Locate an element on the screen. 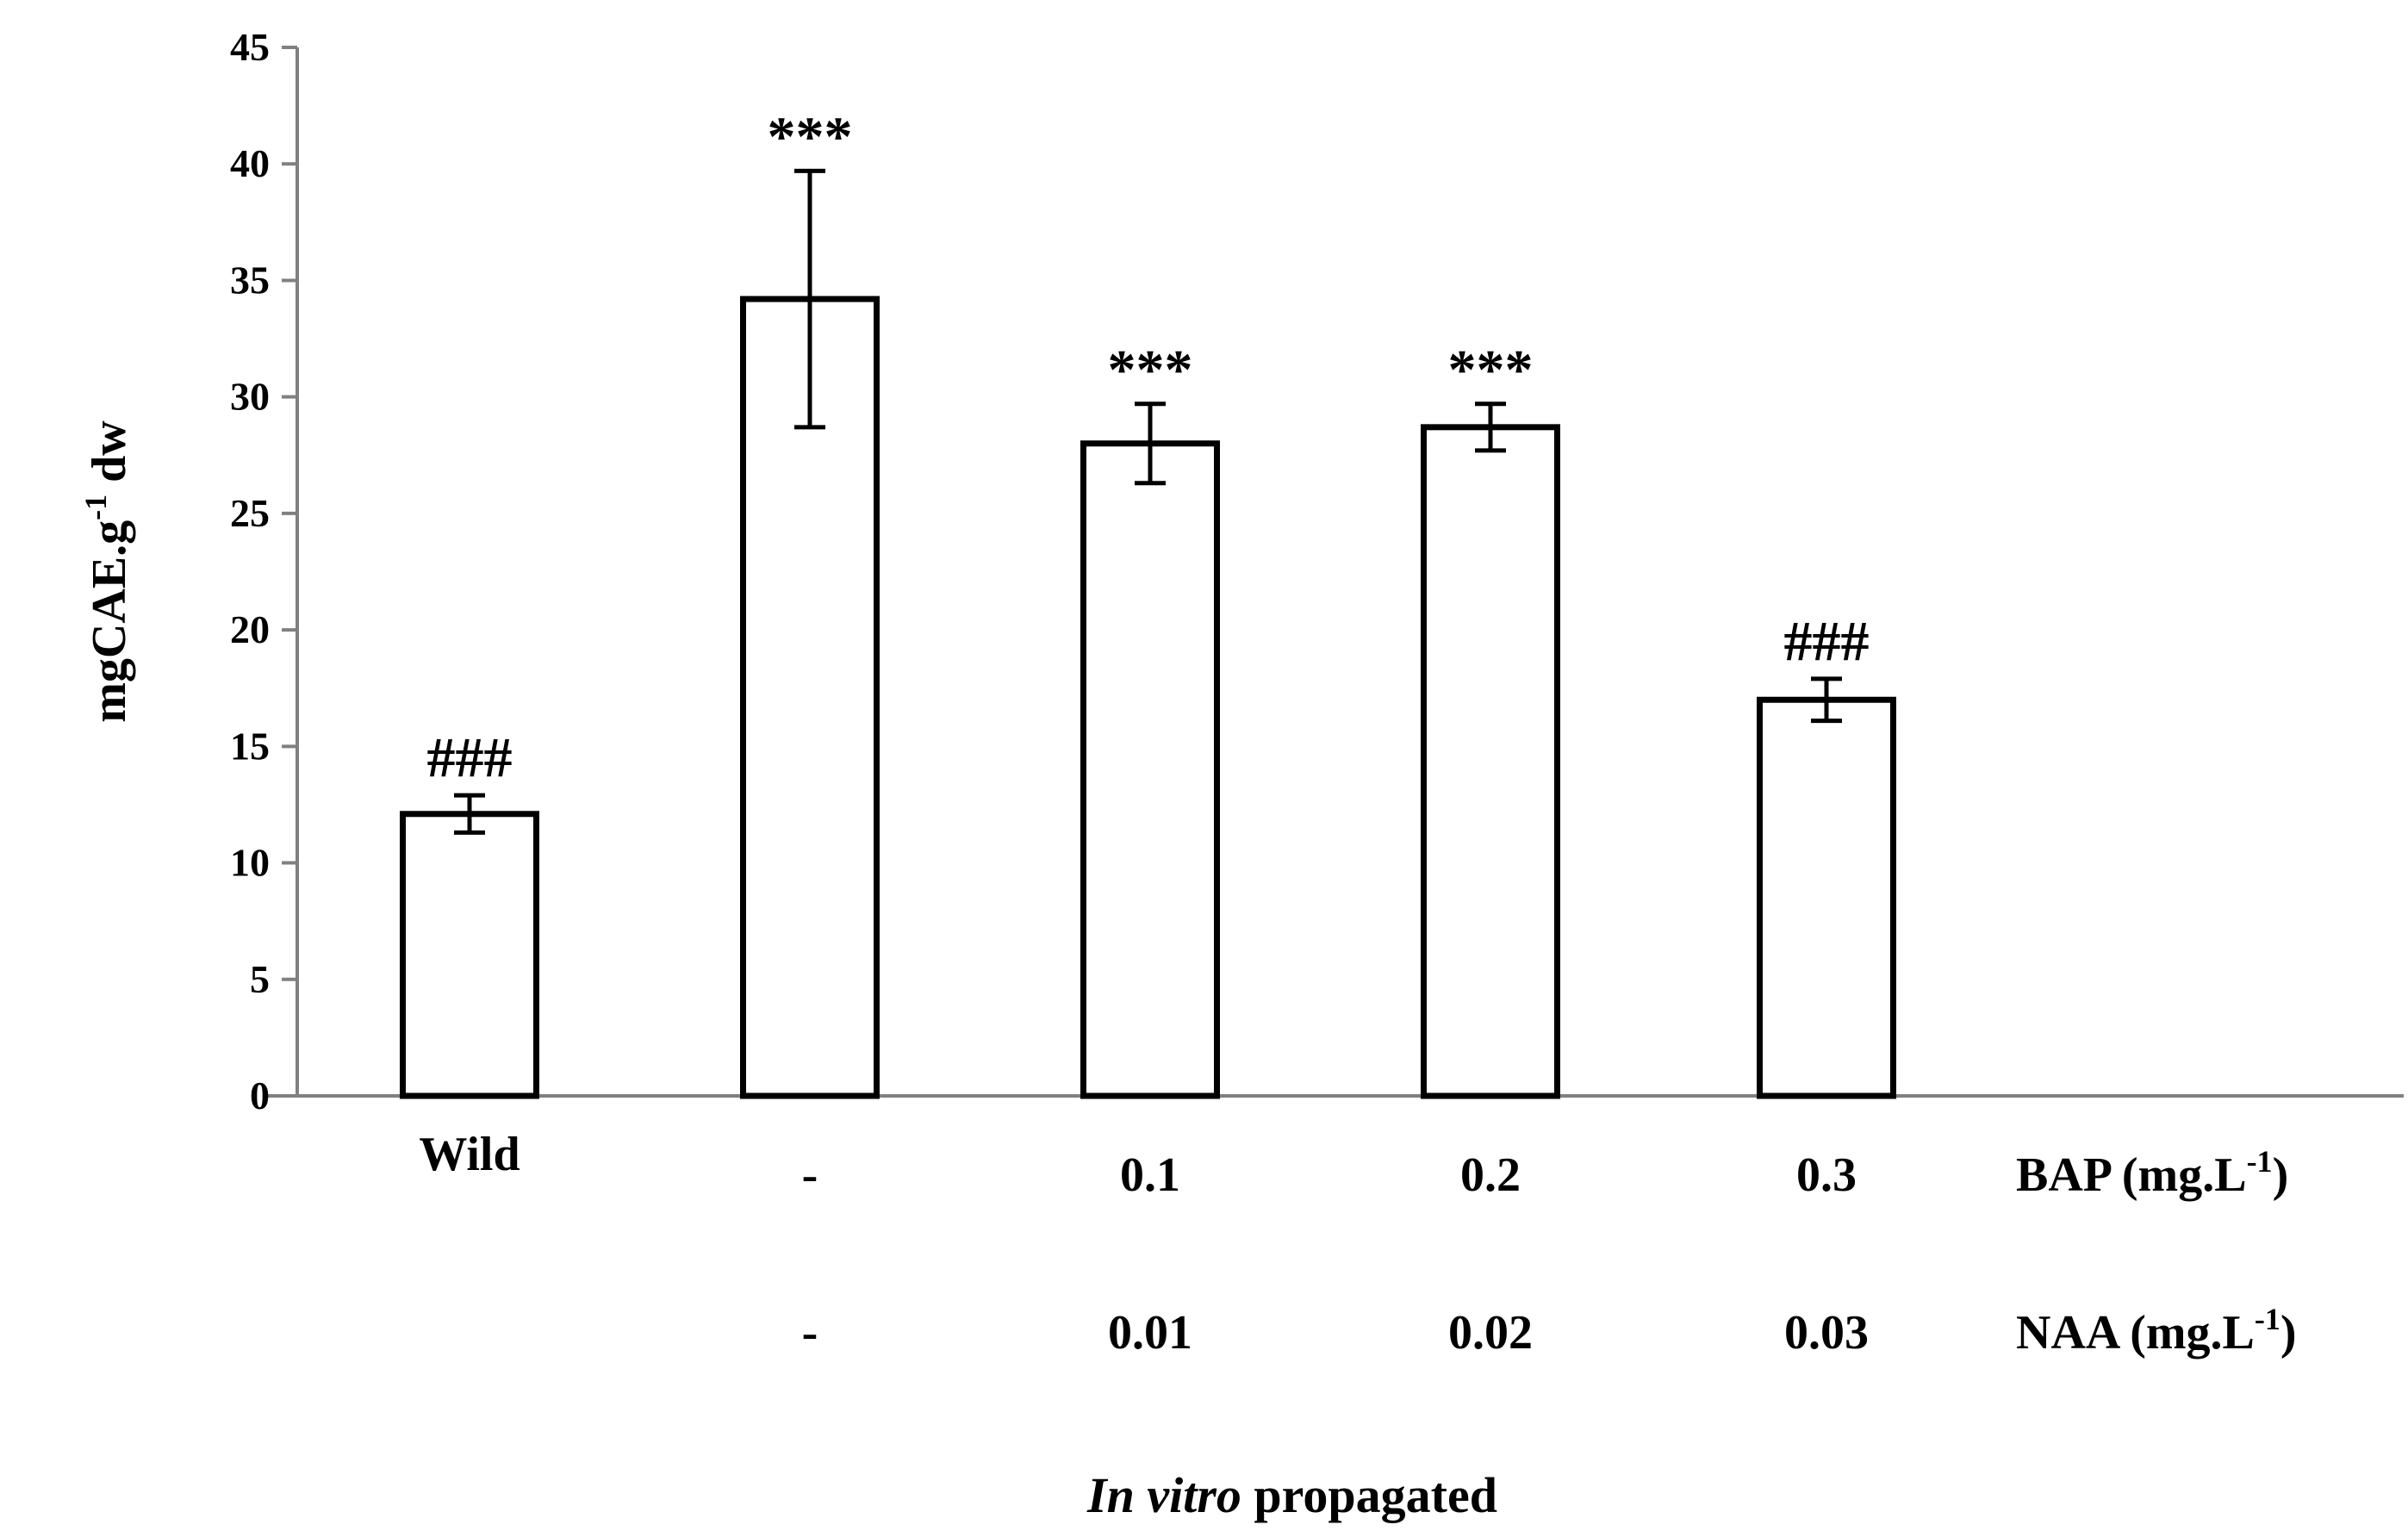 This screenshot has width=2408, height=1537. y-tick-label: 30 is located at coordinates (250, 397).